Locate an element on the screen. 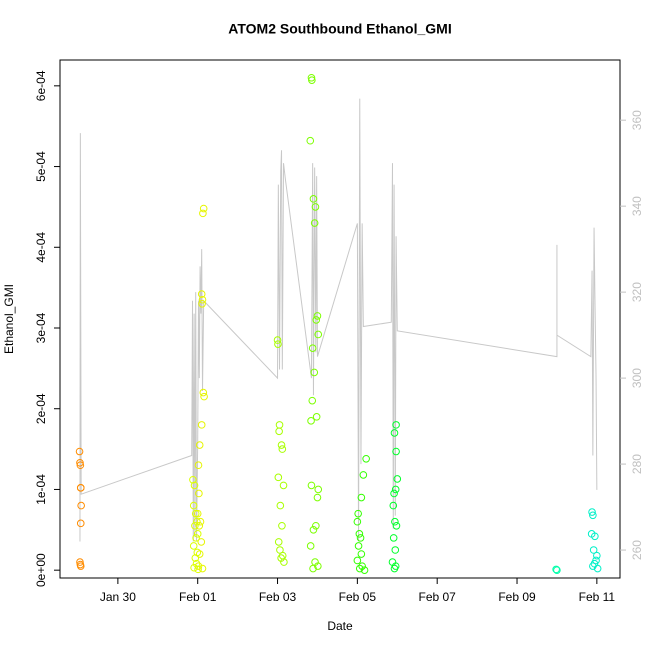  x-tick-label: Feb 03 is located at coordinates (278, 597).